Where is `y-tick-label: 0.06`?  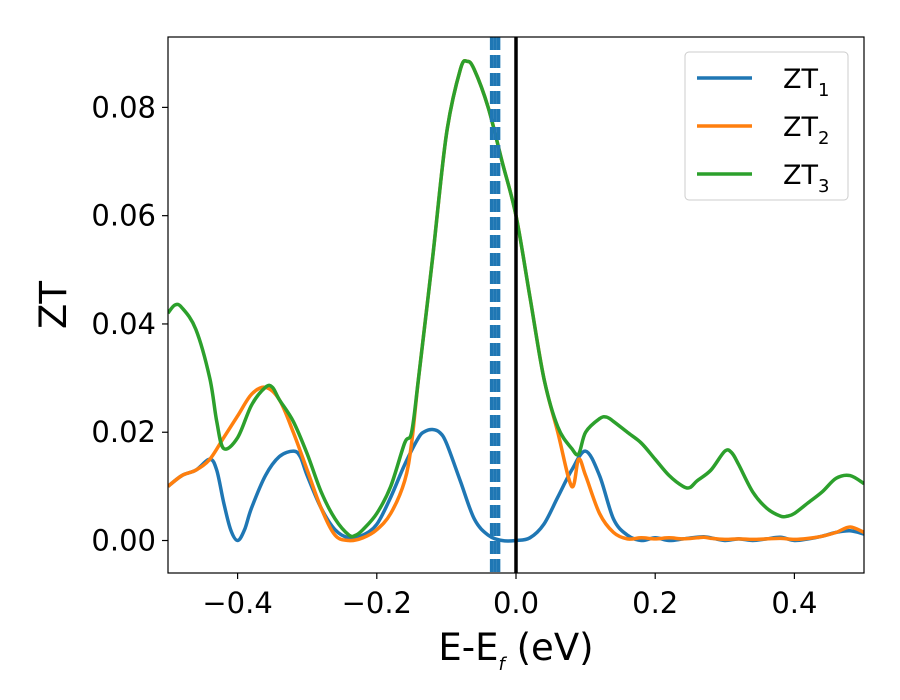
y-tick-label: 0.06 is located at coordinates (123, 216).